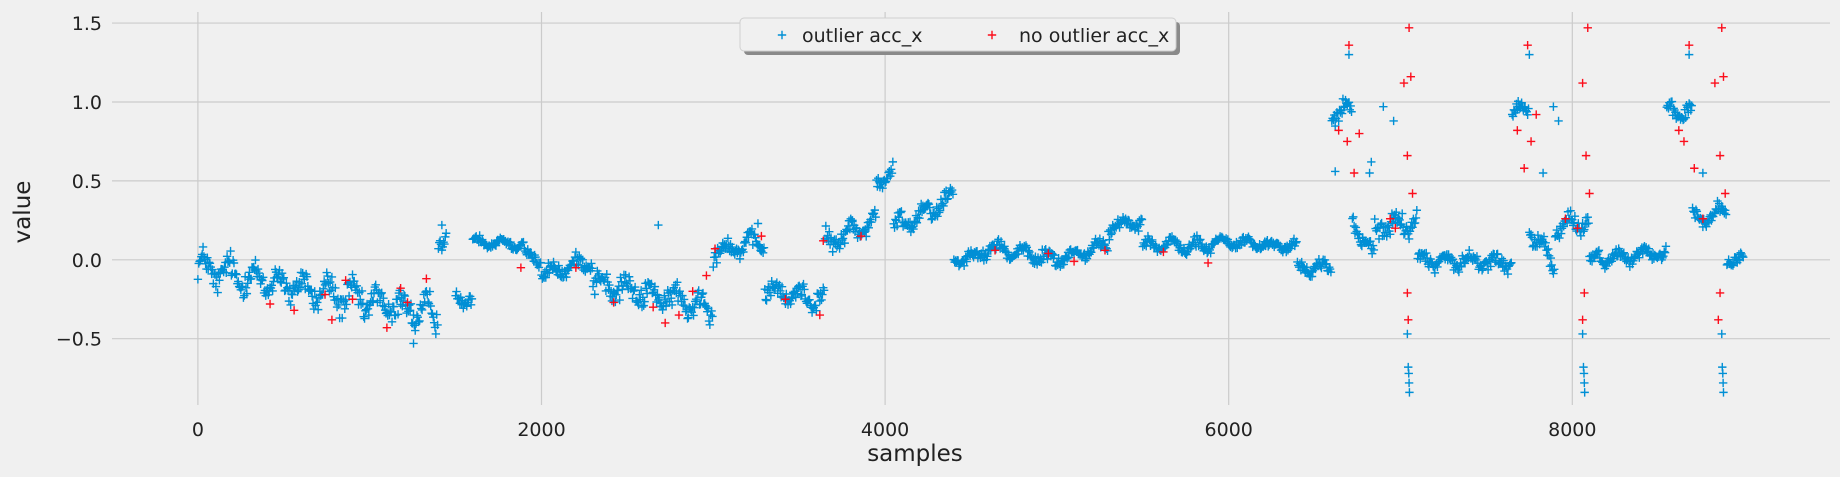  What do you see at coordinates (862, 36) in the screenshot?
I see `legend-label-outlier: outlier acc_x` at bounding box center [862, 36].